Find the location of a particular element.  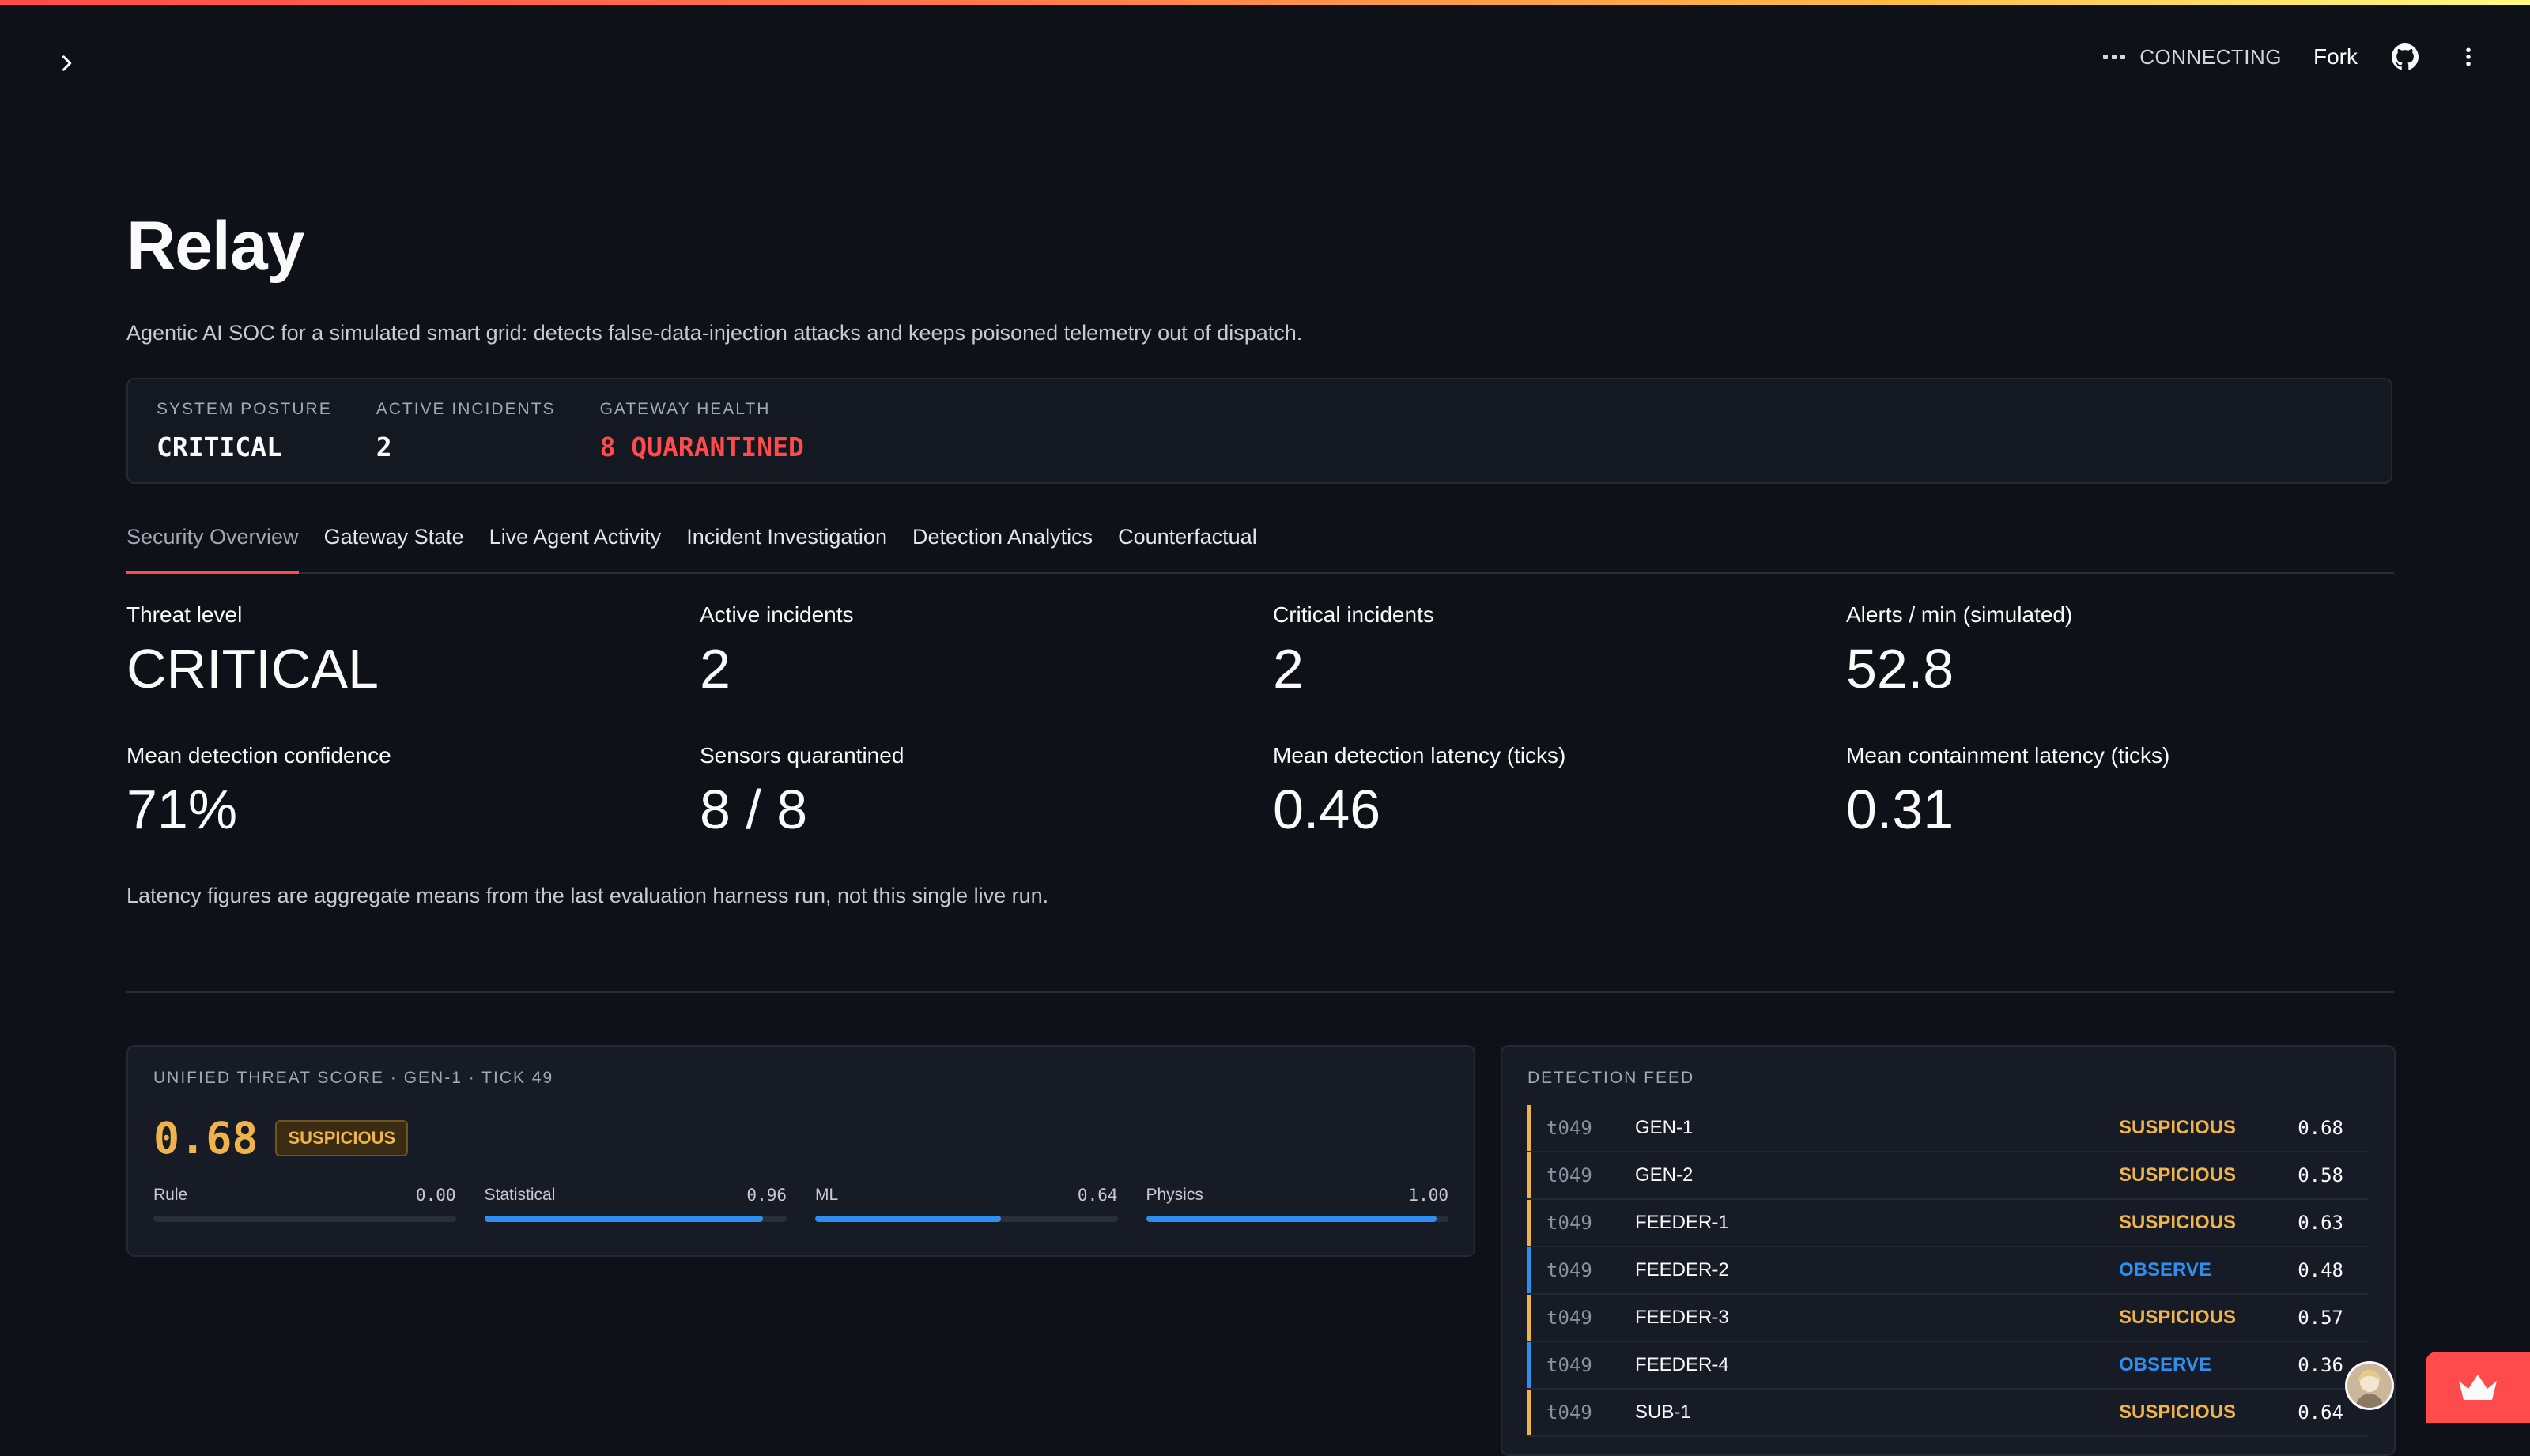

metric-label: Sensors quarantined is located at coordinates (802, 755).